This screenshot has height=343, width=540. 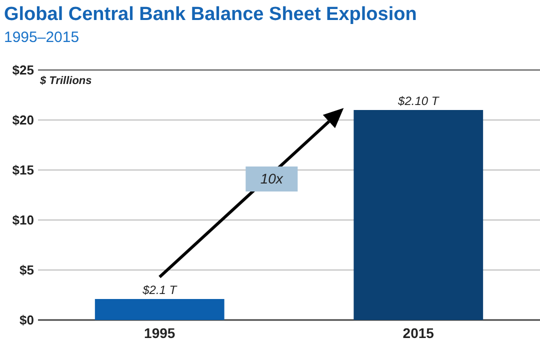 I want to click on y-tick-label: $15, so click(x=23, y=170).